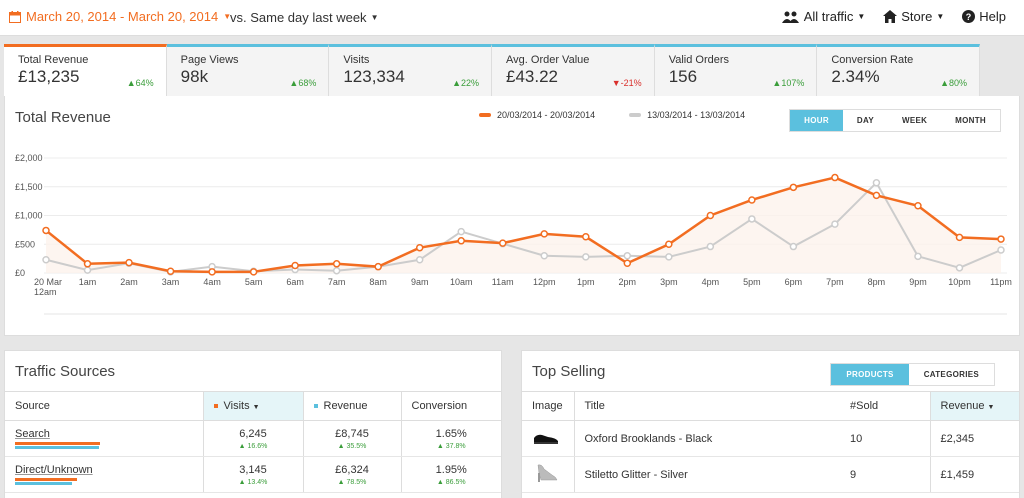 The width and height of the screenshot is (1024, 498). I want to click on legend-item-current: 20/03/2014 - 20/03/2014, so click(537, 115).